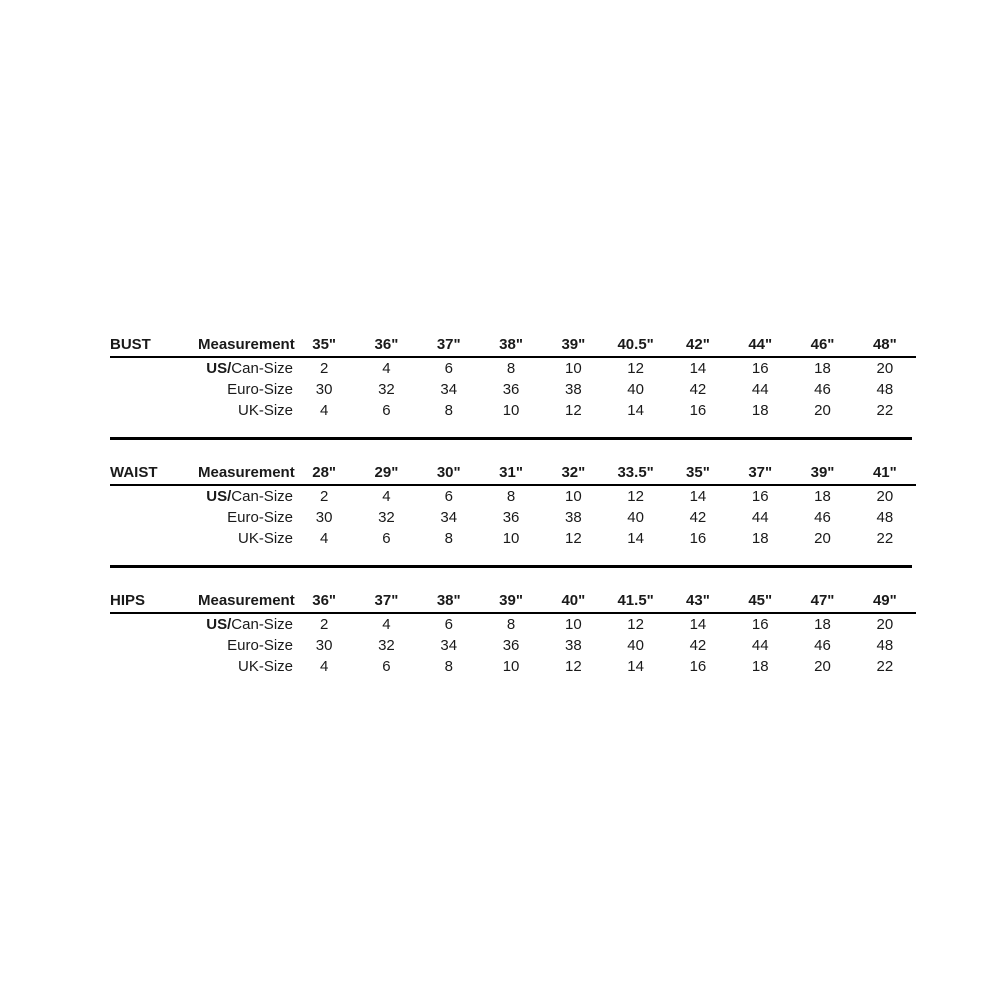 This screenshot has height=1000, width=1000. I want to click on measurement-header: 29", so click(386, 473).